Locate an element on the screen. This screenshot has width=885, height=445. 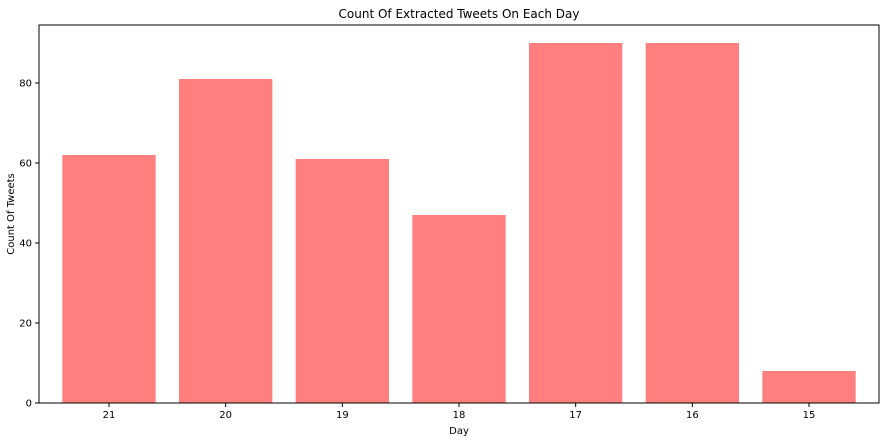
x-tick-label-19: 19 is located at coordinates (342, 415).